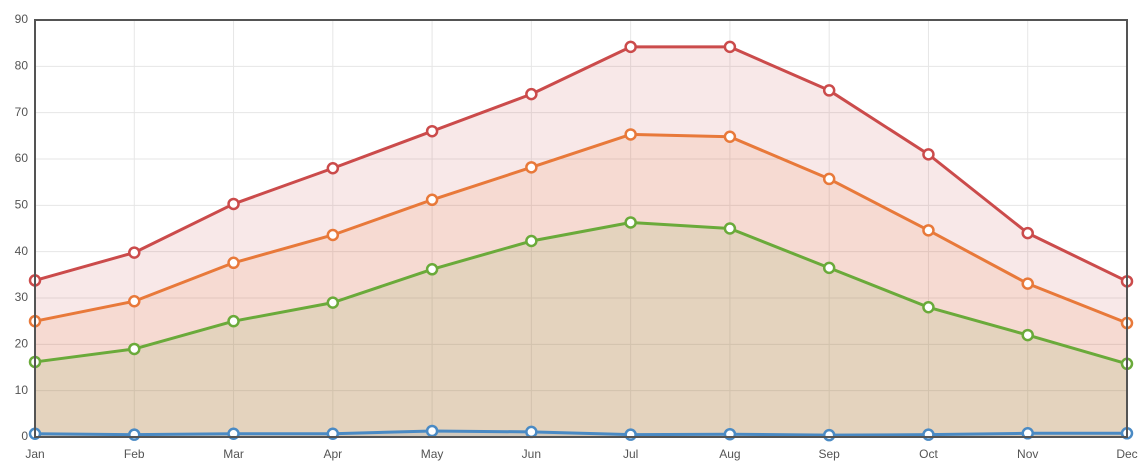  Describe the element at coordinates (580, 433) in the screenshot. I see `line` at that location.